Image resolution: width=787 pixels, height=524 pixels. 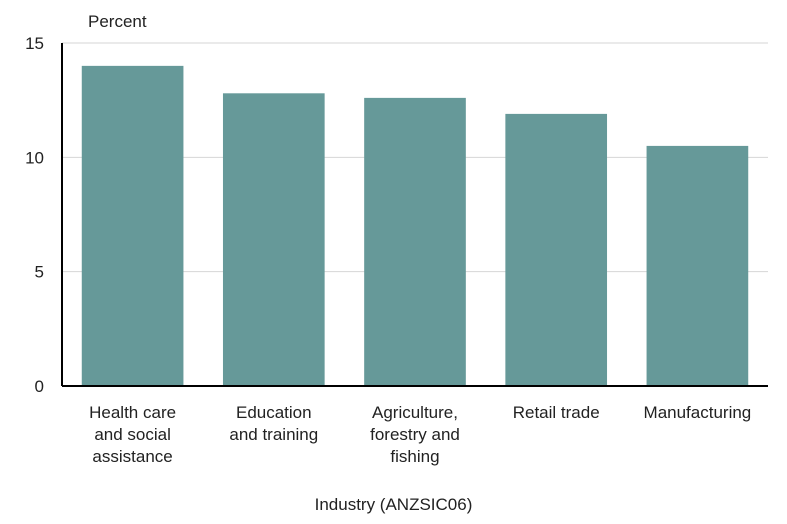 What do you see at coordinates (117, 21) in the screenshot?
I see `y-axis-title: Percent` at bounding box center [117, 21].